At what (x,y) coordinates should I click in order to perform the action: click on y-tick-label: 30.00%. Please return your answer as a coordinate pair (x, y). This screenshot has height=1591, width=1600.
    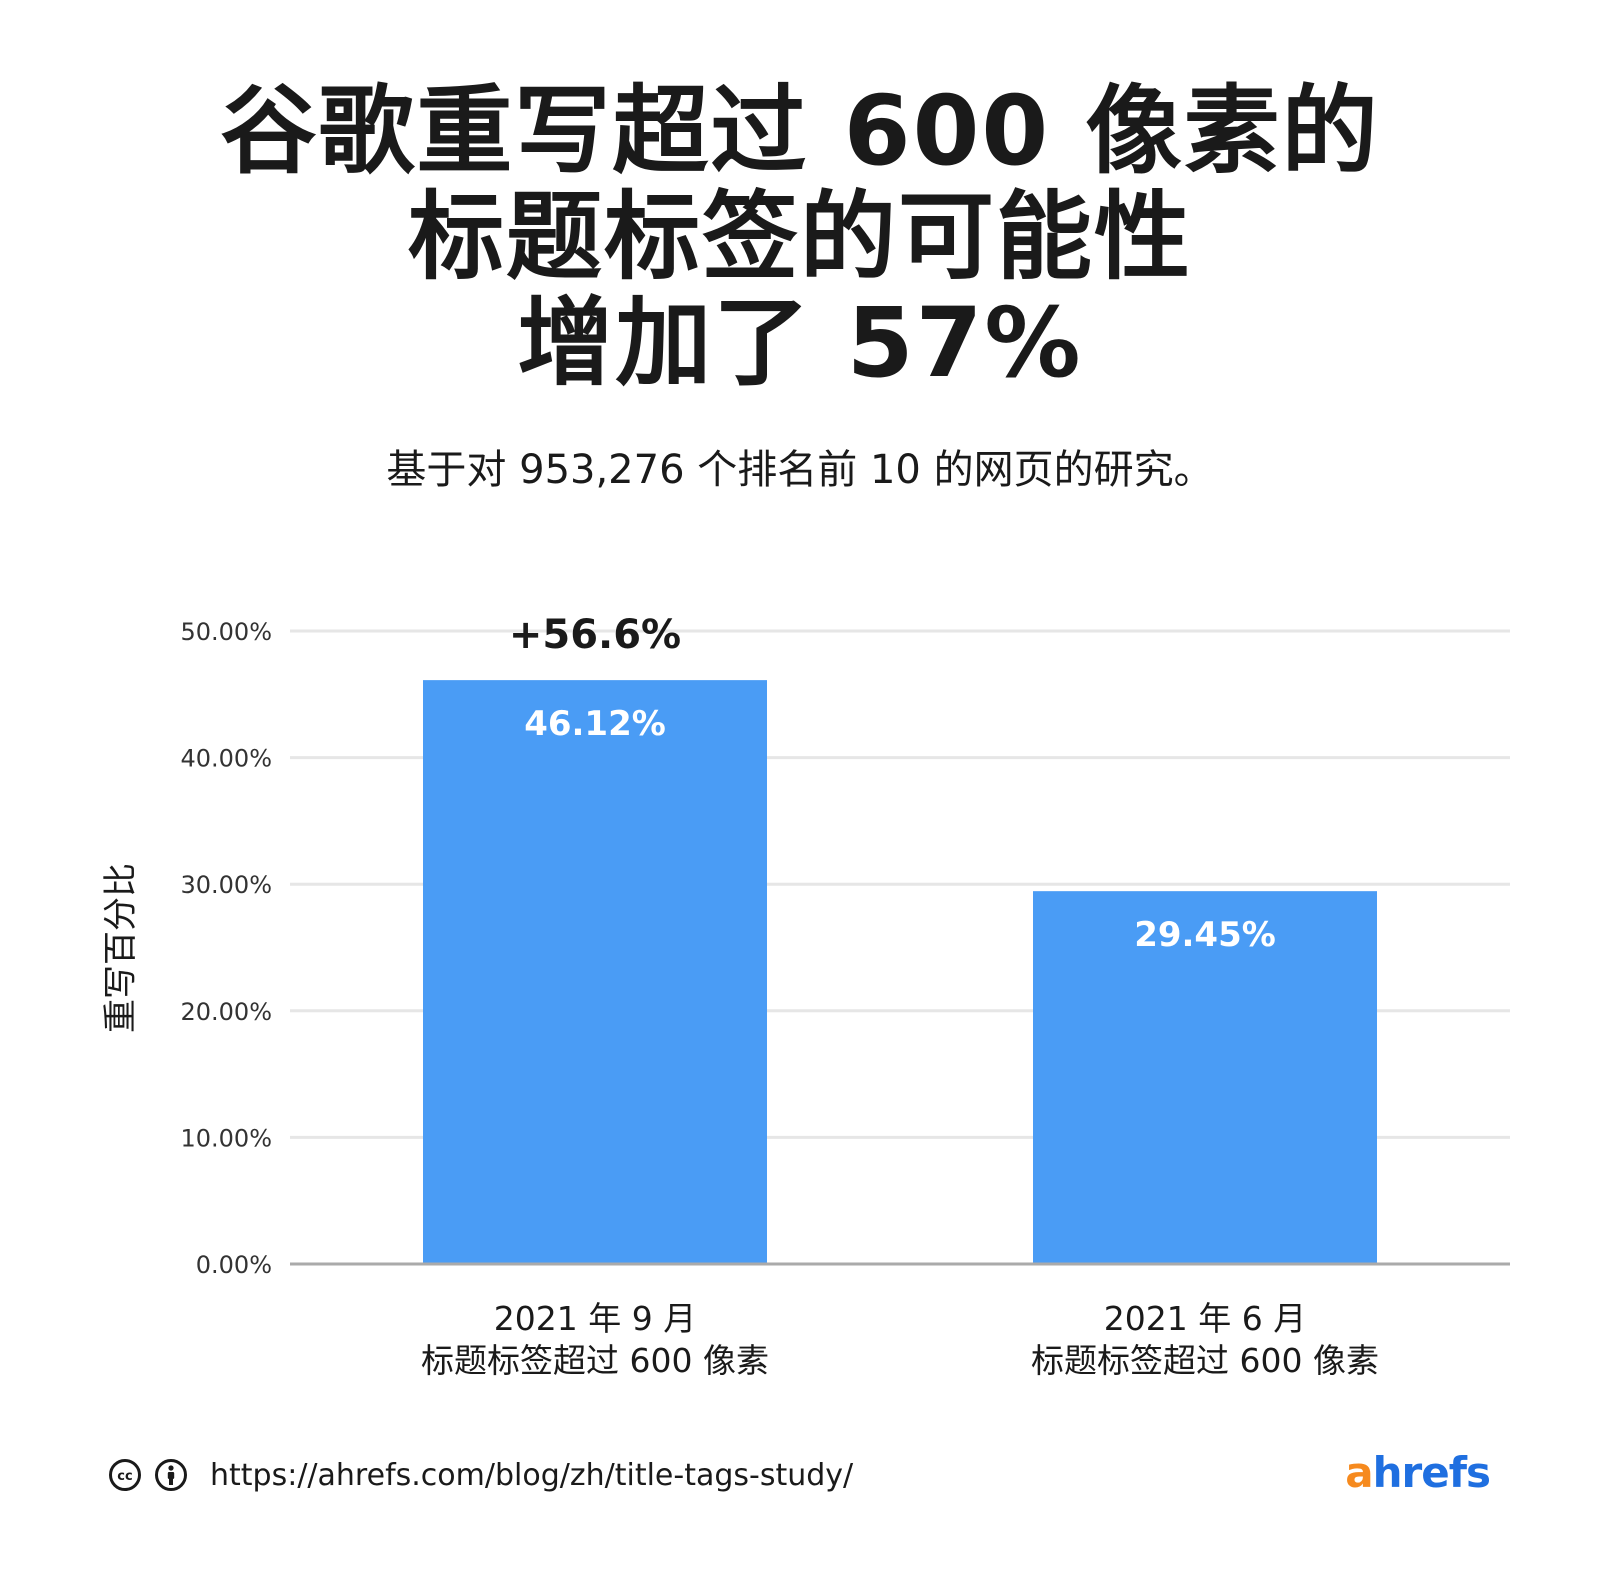
    Looking at the image, I should click on (226, 885).